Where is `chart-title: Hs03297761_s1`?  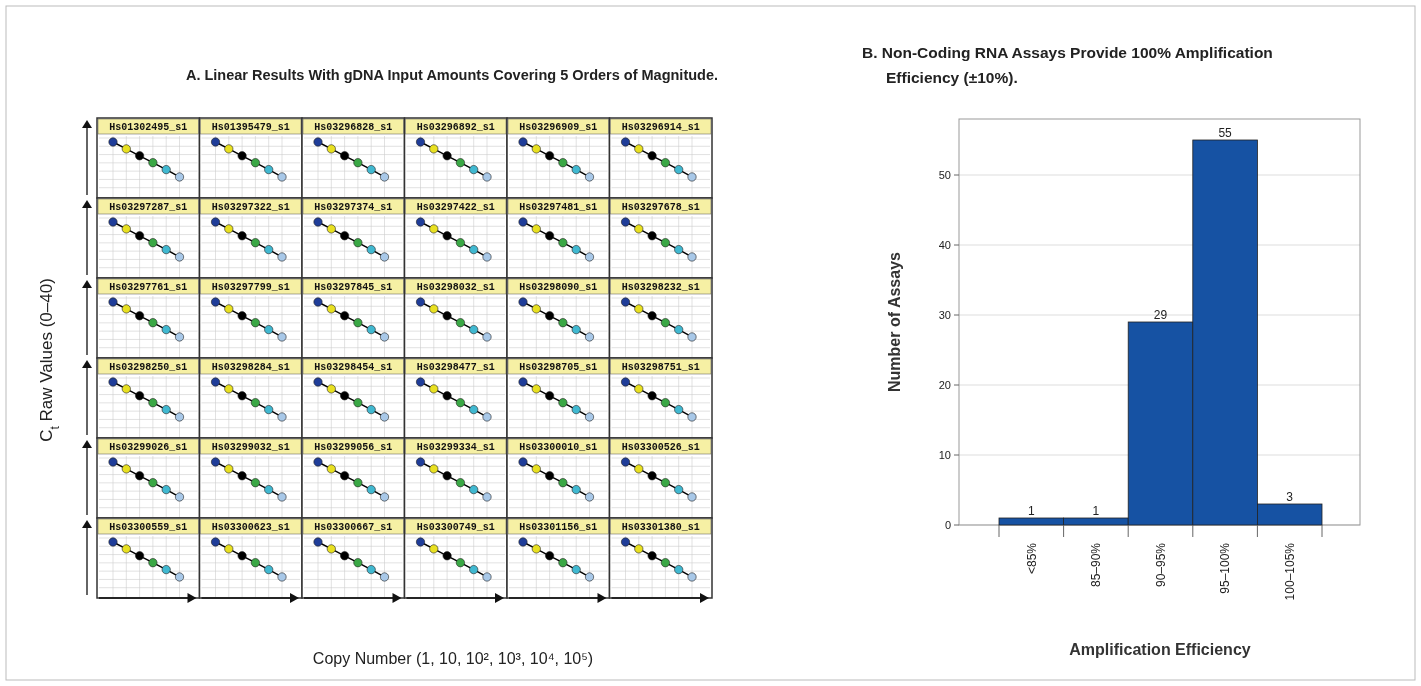 chart-title: Hs03297761_s1 is located at coordinates (148, 287).